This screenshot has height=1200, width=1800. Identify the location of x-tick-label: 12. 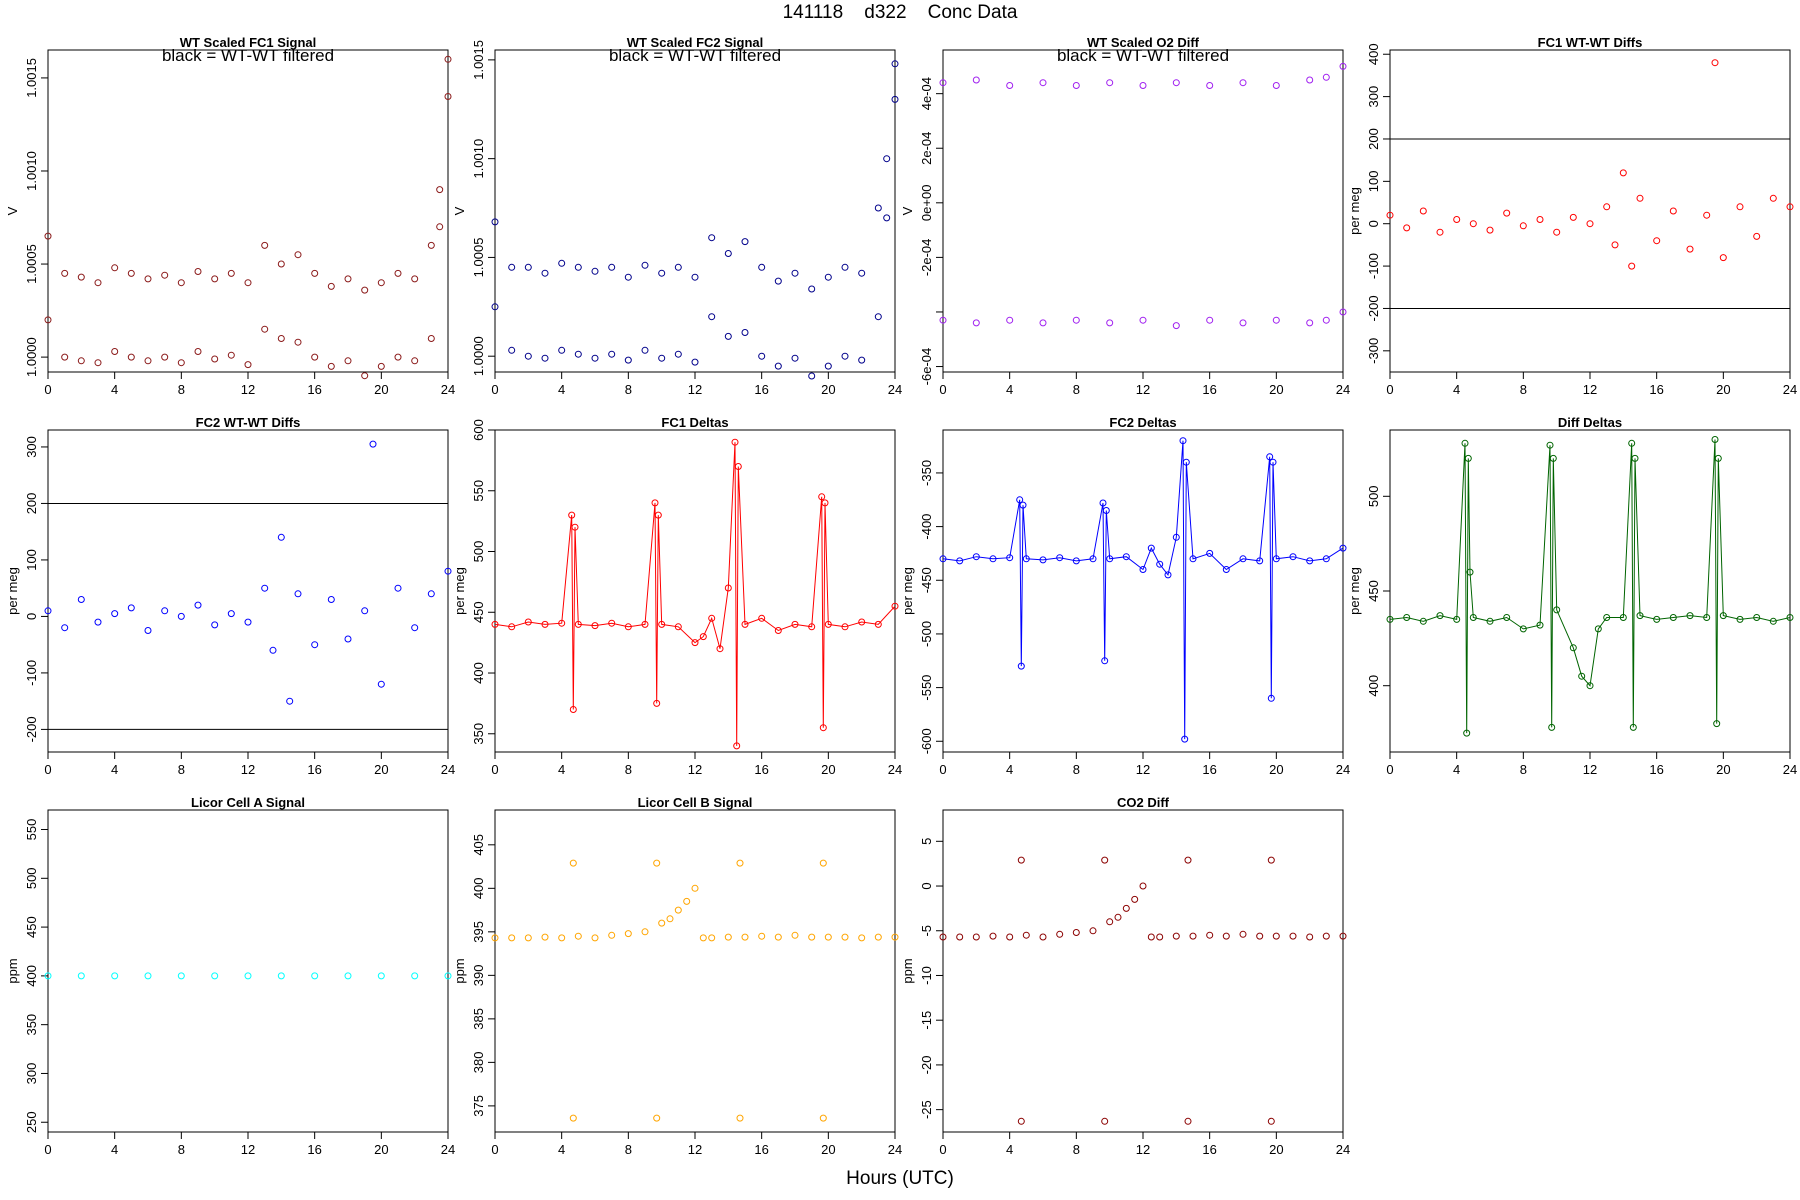
(1143, 769).